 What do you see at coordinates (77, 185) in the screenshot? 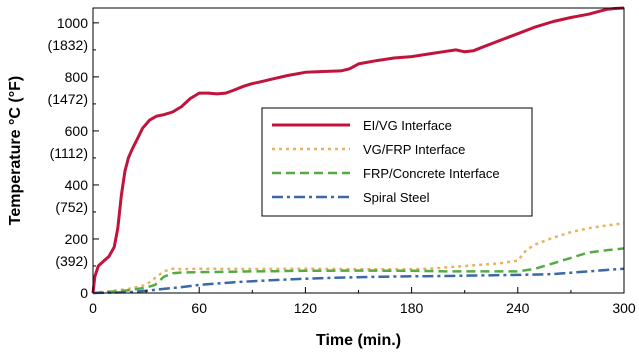
I see `y-tick-label: 400` at bounding box center [77, 185].